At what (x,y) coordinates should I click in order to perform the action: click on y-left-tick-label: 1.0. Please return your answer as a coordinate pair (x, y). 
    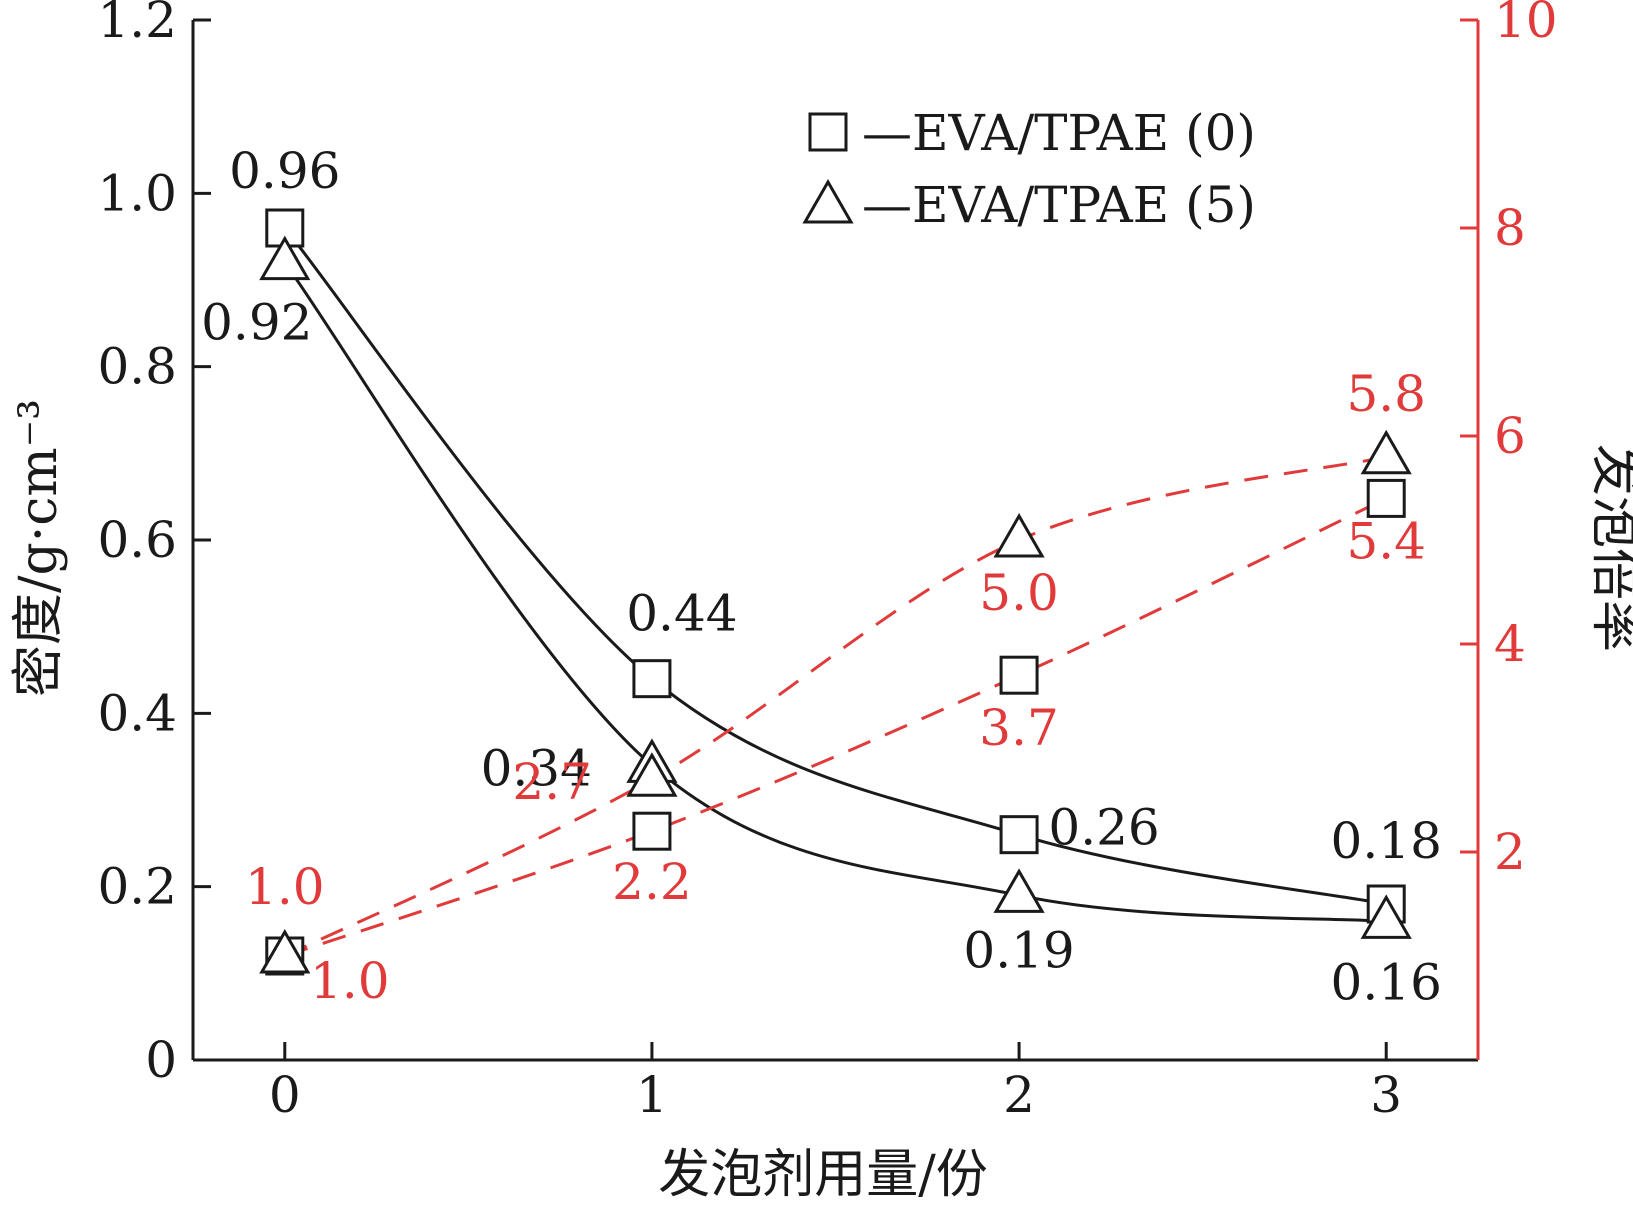
    Looking at the image, I should click on (137, 193).